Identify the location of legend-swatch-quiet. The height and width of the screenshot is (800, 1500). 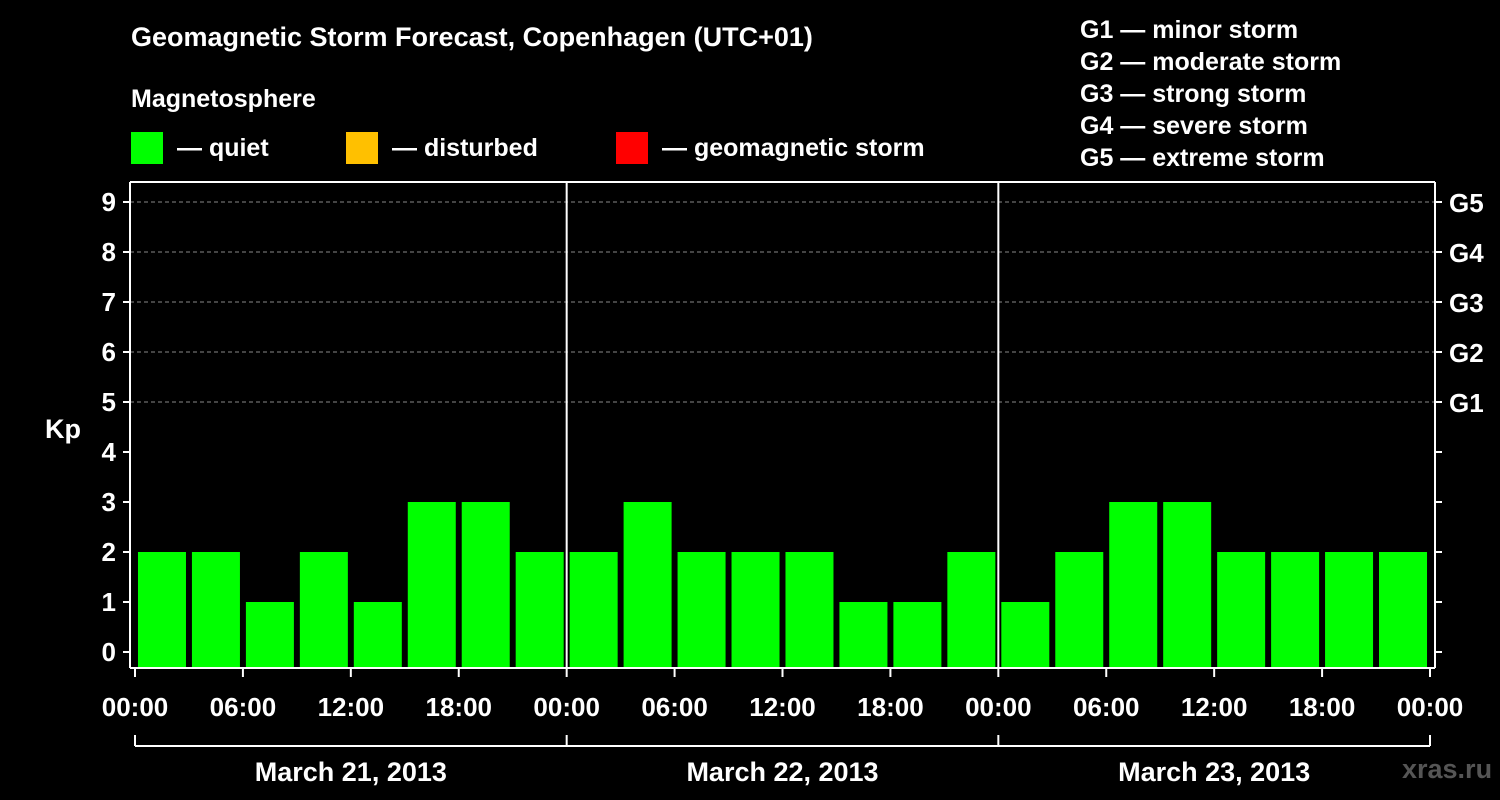
(147, 148).